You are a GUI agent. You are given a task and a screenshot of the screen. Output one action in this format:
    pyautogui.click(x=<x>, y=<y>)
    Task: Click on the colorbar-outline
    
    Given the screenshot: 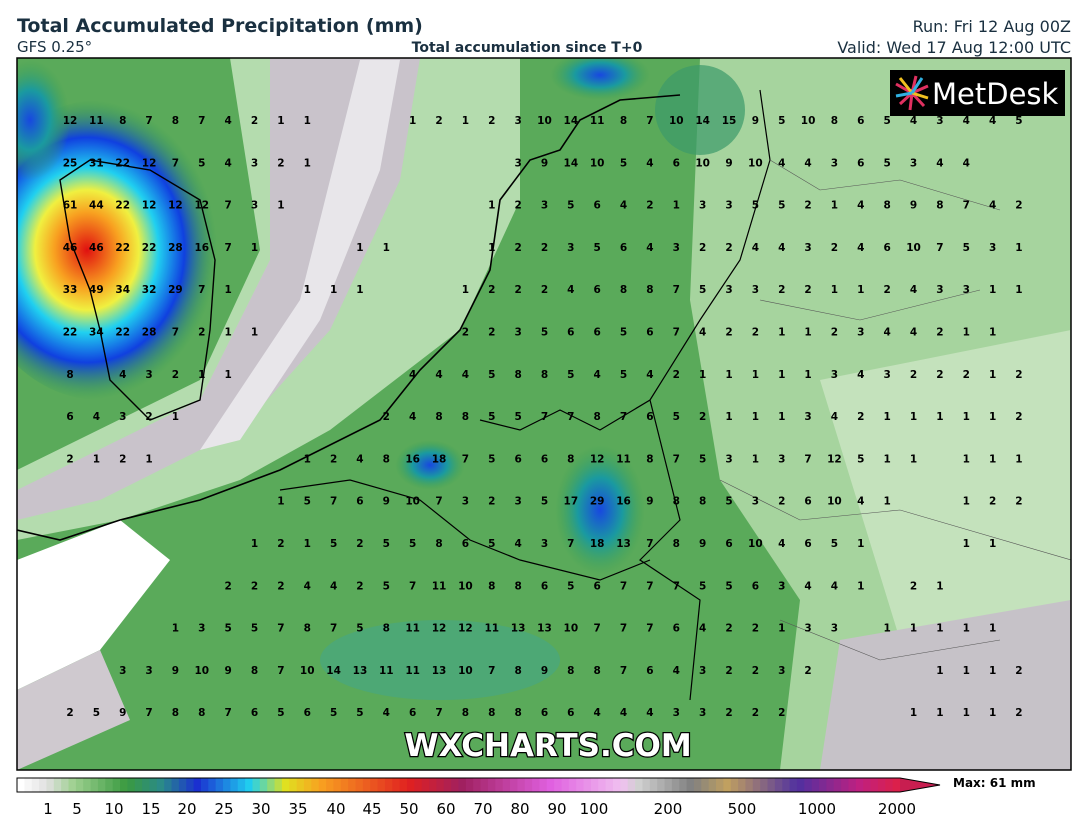 What is the action you would take?
    pyautogui.click(x=478, y=785)
    